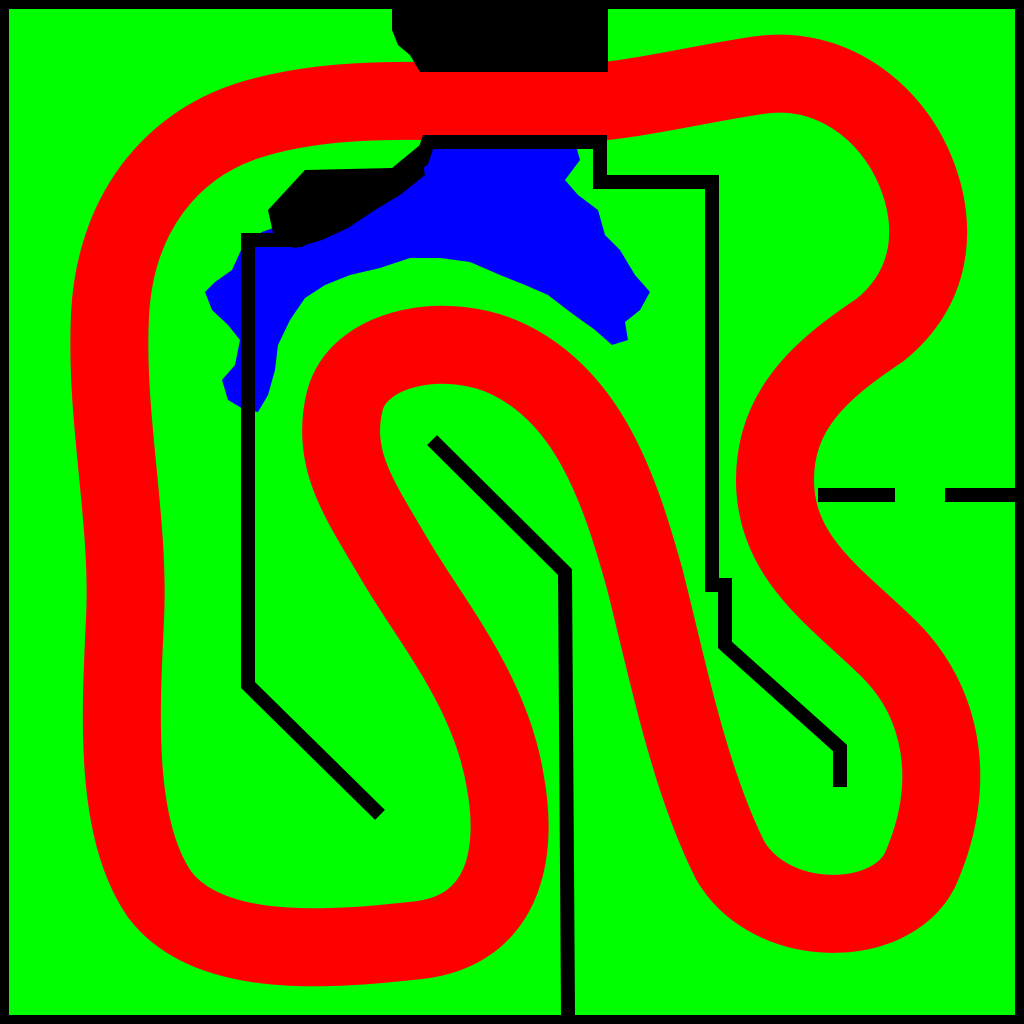  I want to click on water-pond, so click(427, 277).